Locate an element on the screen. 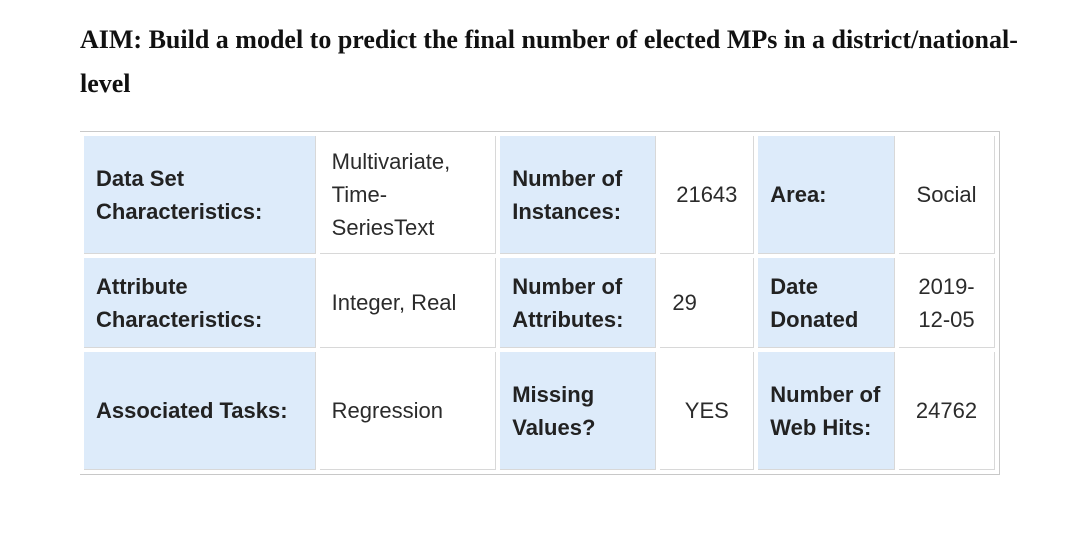  missing-values-label: Missing Values? is located at coordinates (578, 411).